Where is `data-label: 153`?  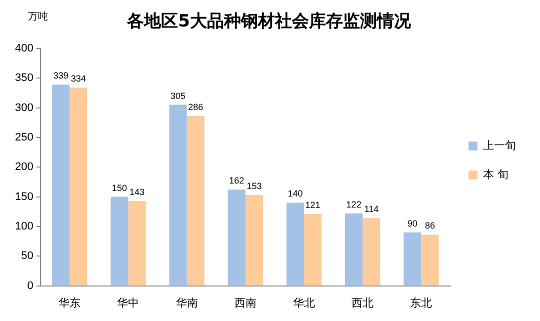 data-label: 153 is located at coordinates (254, 185).